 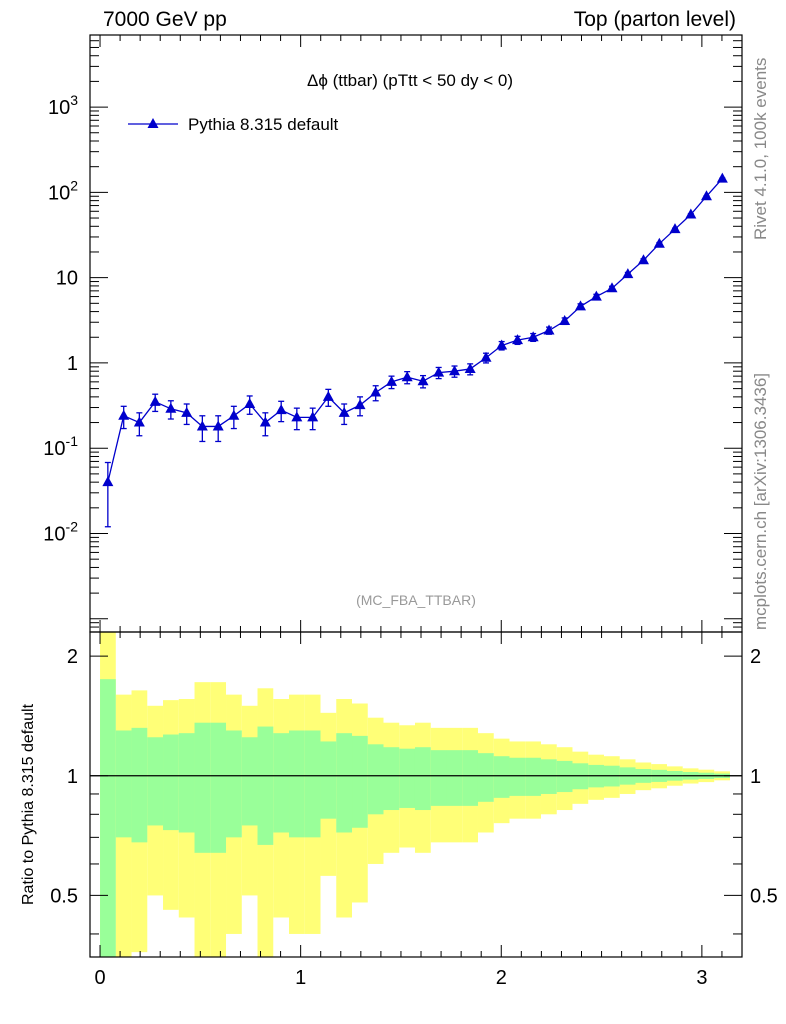 I want to click on y-tick-label: 10², so click(x=63, y=190).